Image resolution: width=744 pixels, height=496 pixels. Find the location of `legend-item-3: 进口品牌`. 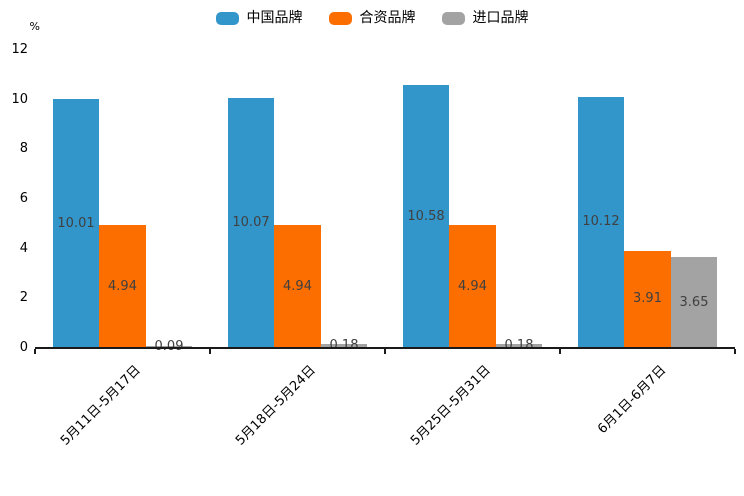

legend-item-3: 进口品牌 is located at coordinates (485, 18).